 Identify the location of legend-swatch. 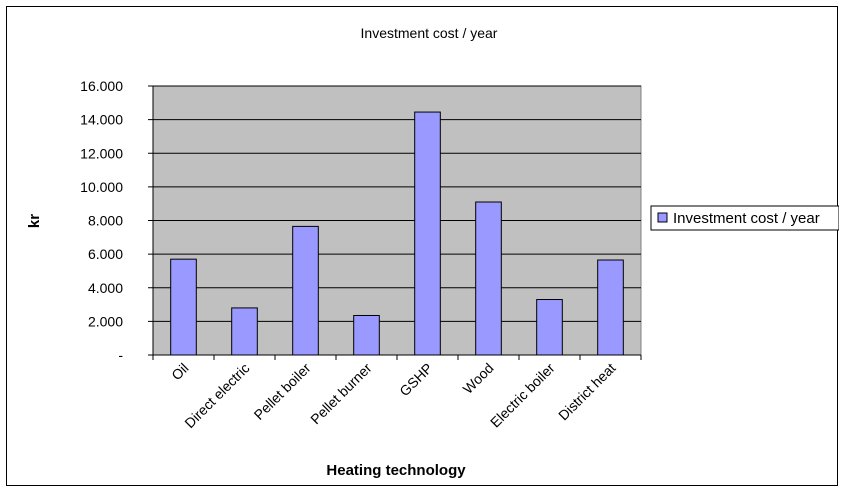
(662, 217).